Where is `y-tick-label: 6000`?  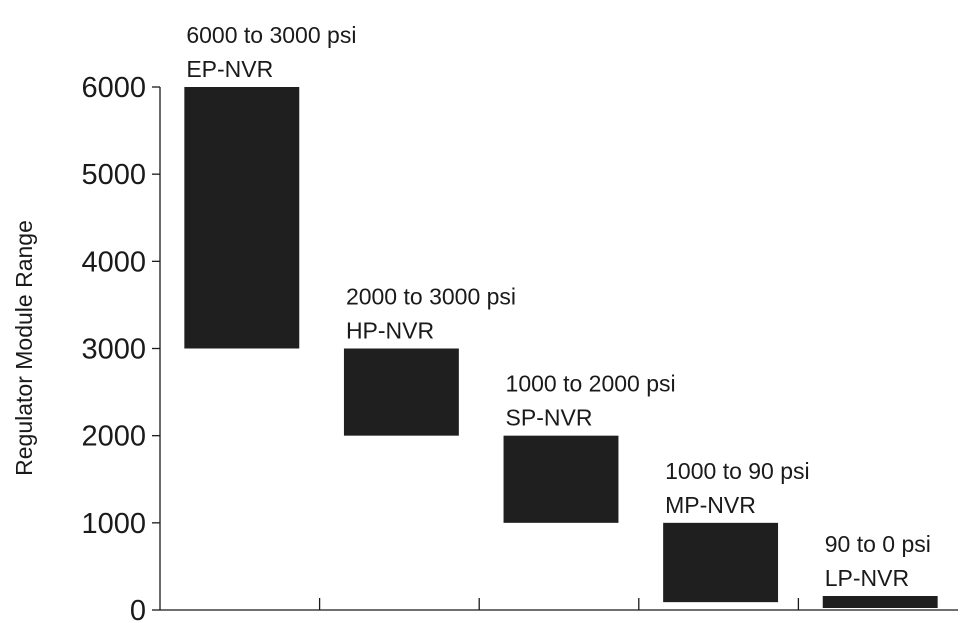 y-tick-label: 6000 is located at coordinates (113, 88).